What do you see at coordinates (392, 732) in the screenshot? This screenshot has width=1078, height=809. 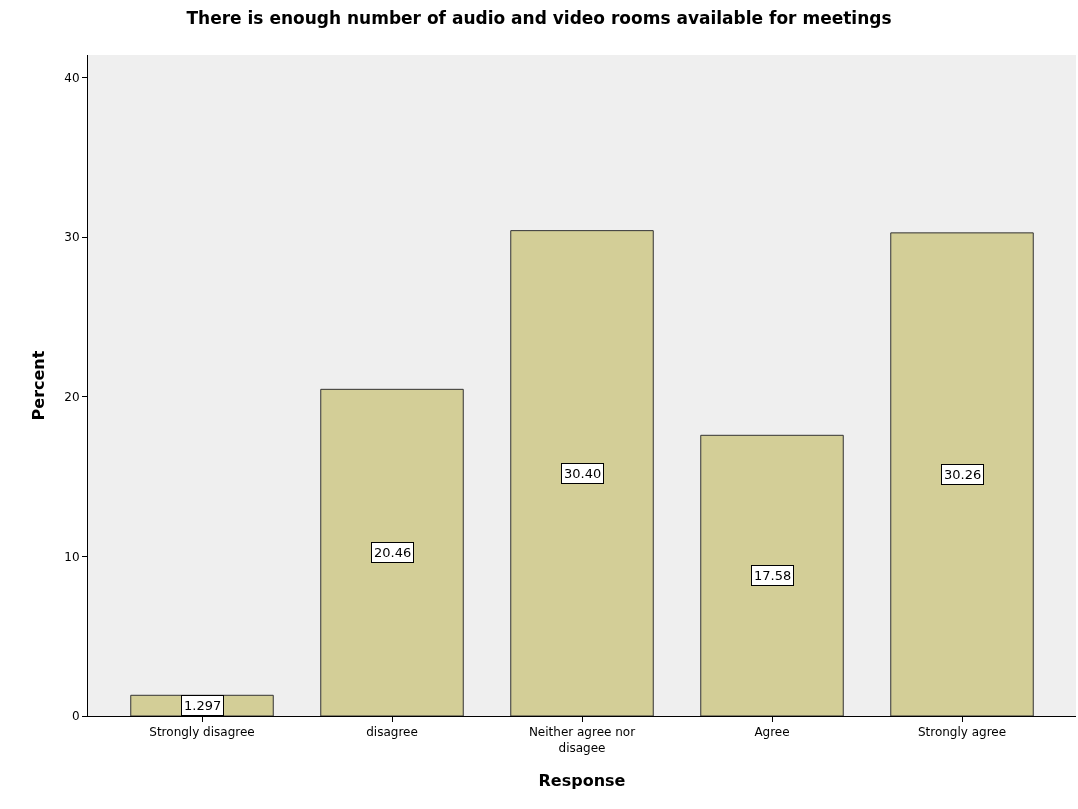 I see `x-tick-label: disagree` at bounding box center [392, 732].